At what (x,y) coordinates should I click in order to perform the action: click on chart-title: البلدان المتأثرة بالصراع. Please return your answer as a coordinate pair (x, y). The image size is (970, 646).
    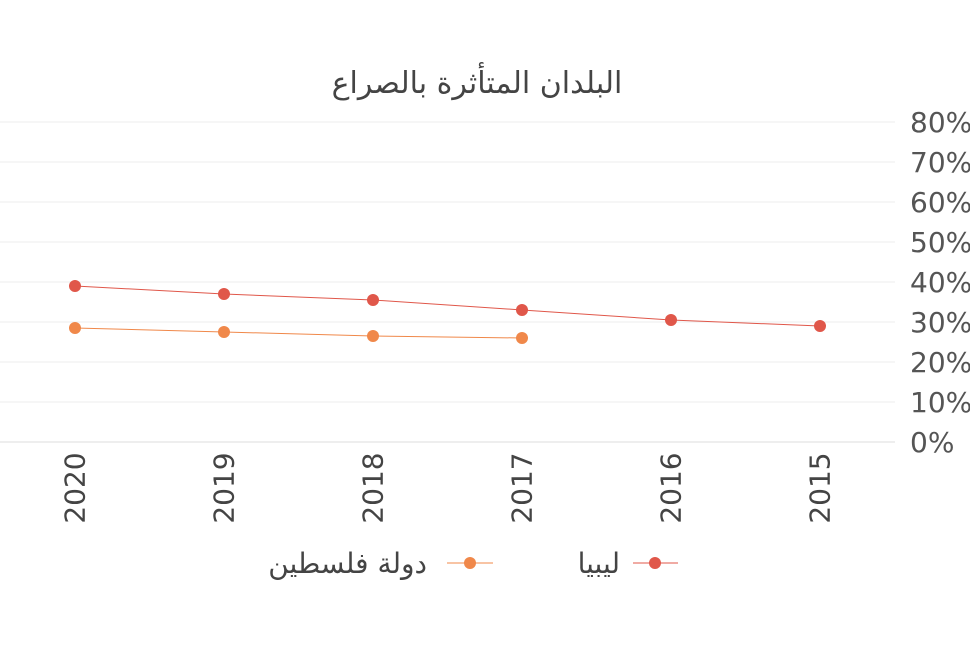
    Looking at the image, I should click on (477, 81).